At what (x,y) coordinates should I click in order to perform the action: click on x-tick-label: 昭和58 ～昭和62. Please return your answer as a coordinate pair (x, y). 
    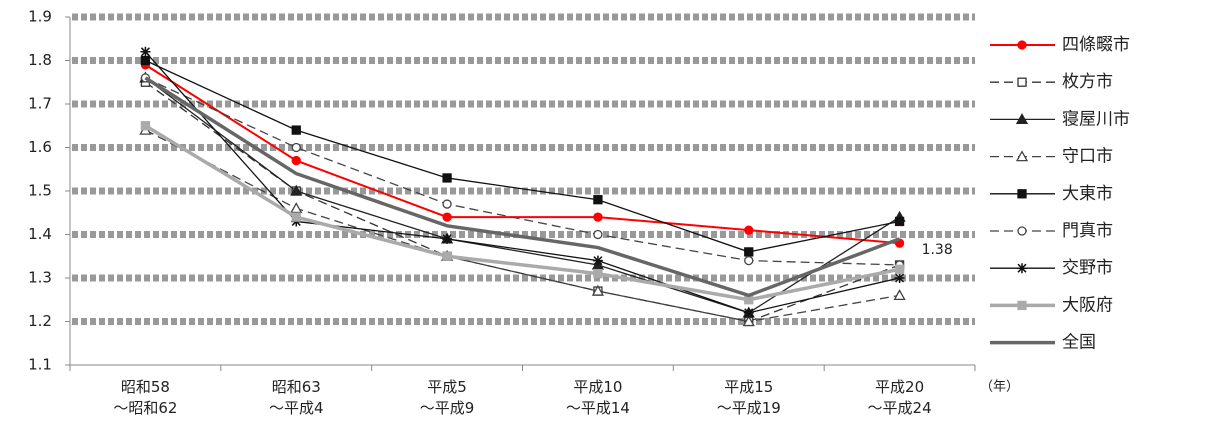
    Looking at the image, I should click on (145, 397).